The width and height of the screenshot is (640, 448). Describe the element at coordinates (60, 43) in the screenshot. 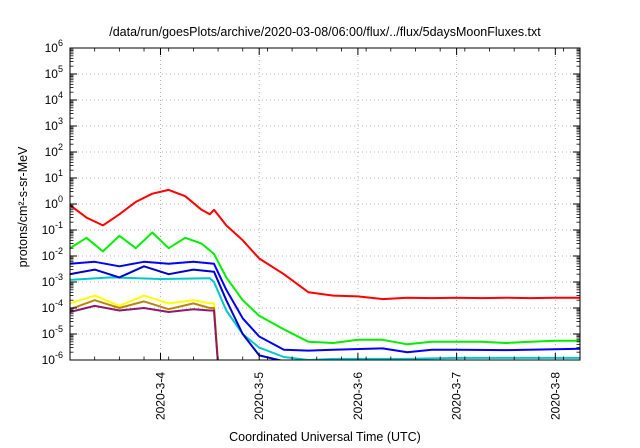

I see `y-tick-label-exp: 6` at that location.